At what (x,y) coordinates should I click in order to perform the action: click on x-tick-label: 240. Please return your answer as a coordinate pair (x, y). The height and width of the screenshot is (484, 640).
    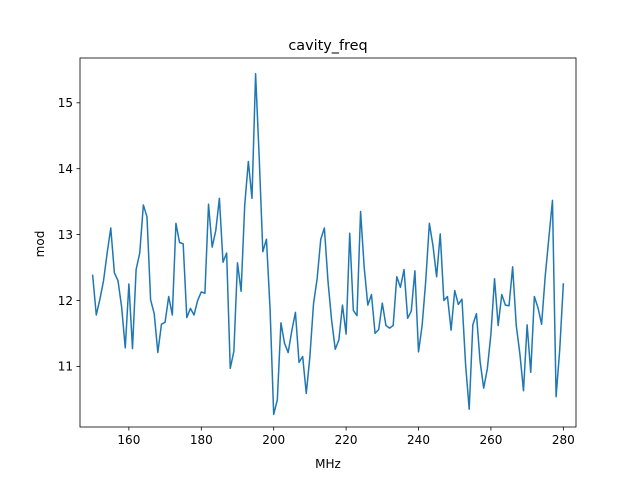
    Looking at the image, I should click on (418, 440).